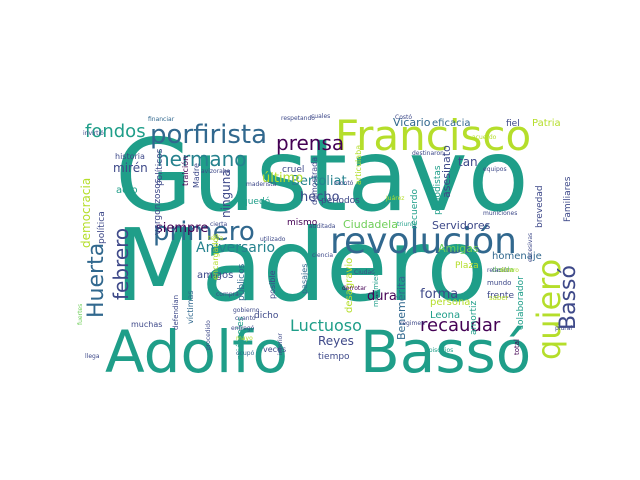 Image resolution: width=640 pixels, height=480 pixels. I want to click on cloud-word: fondos, so click(115, 131).